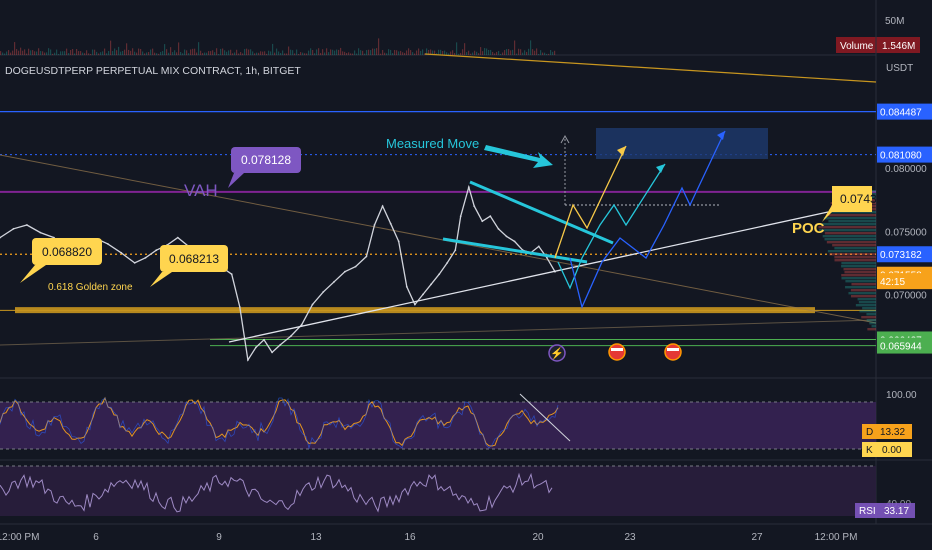 The image size is (932, 550). I want to click on stoch-k-badge, so click(887, 449).